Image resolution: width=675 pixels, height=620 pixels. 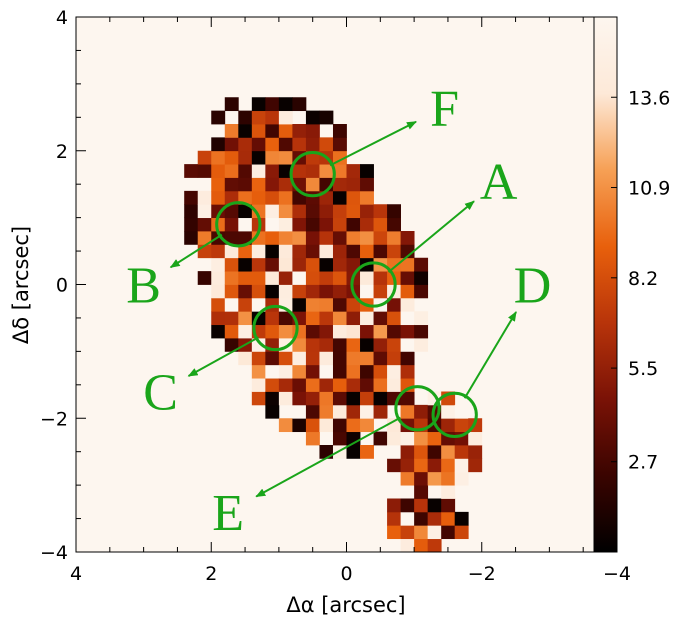 I want to click on region-arrow-f, so click(x=373, y=143).